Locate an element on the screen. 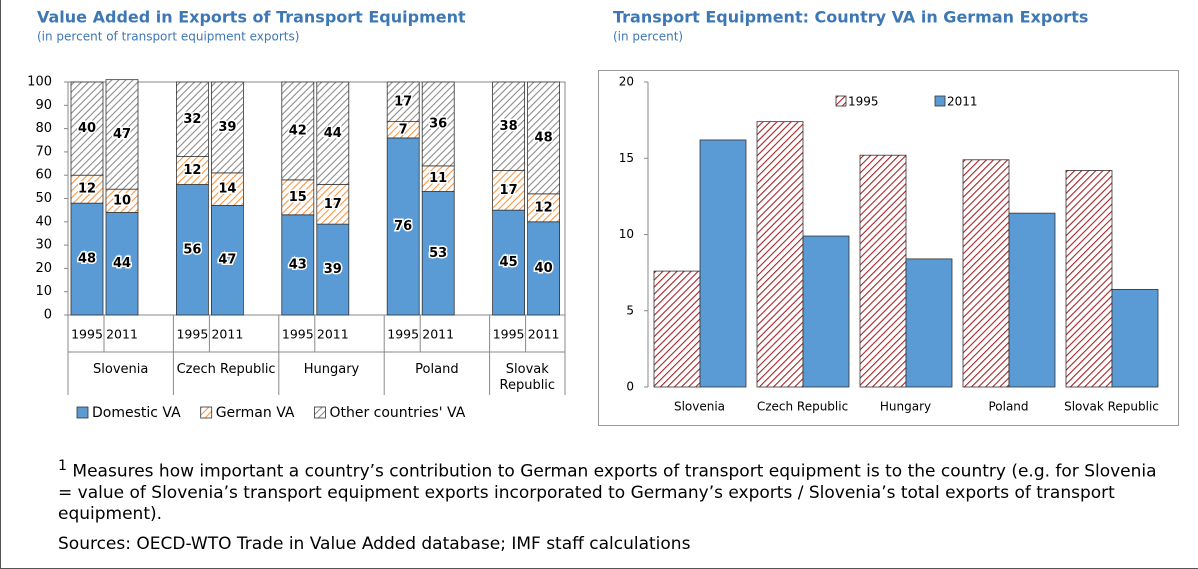 Image resolution: width=1198 pixels, height=569 pixels. data-label: 76 is located at coordinates (403, 226).